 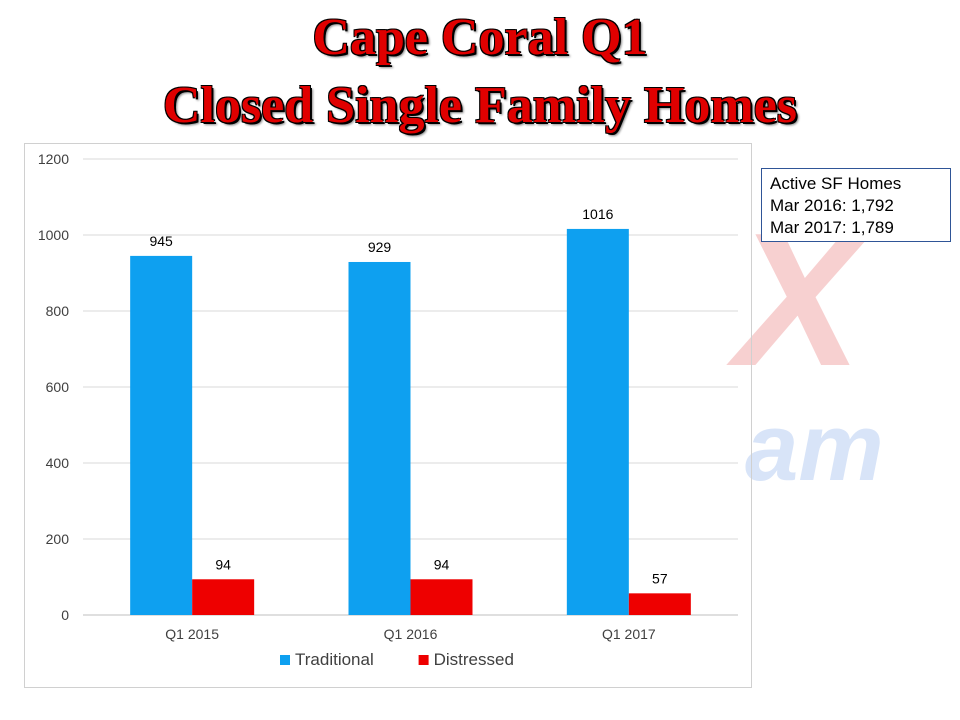 What do you see at coordinates (380, 247) in the screenshot?
I see `data-label: 929` at bounding box center [380, 247].